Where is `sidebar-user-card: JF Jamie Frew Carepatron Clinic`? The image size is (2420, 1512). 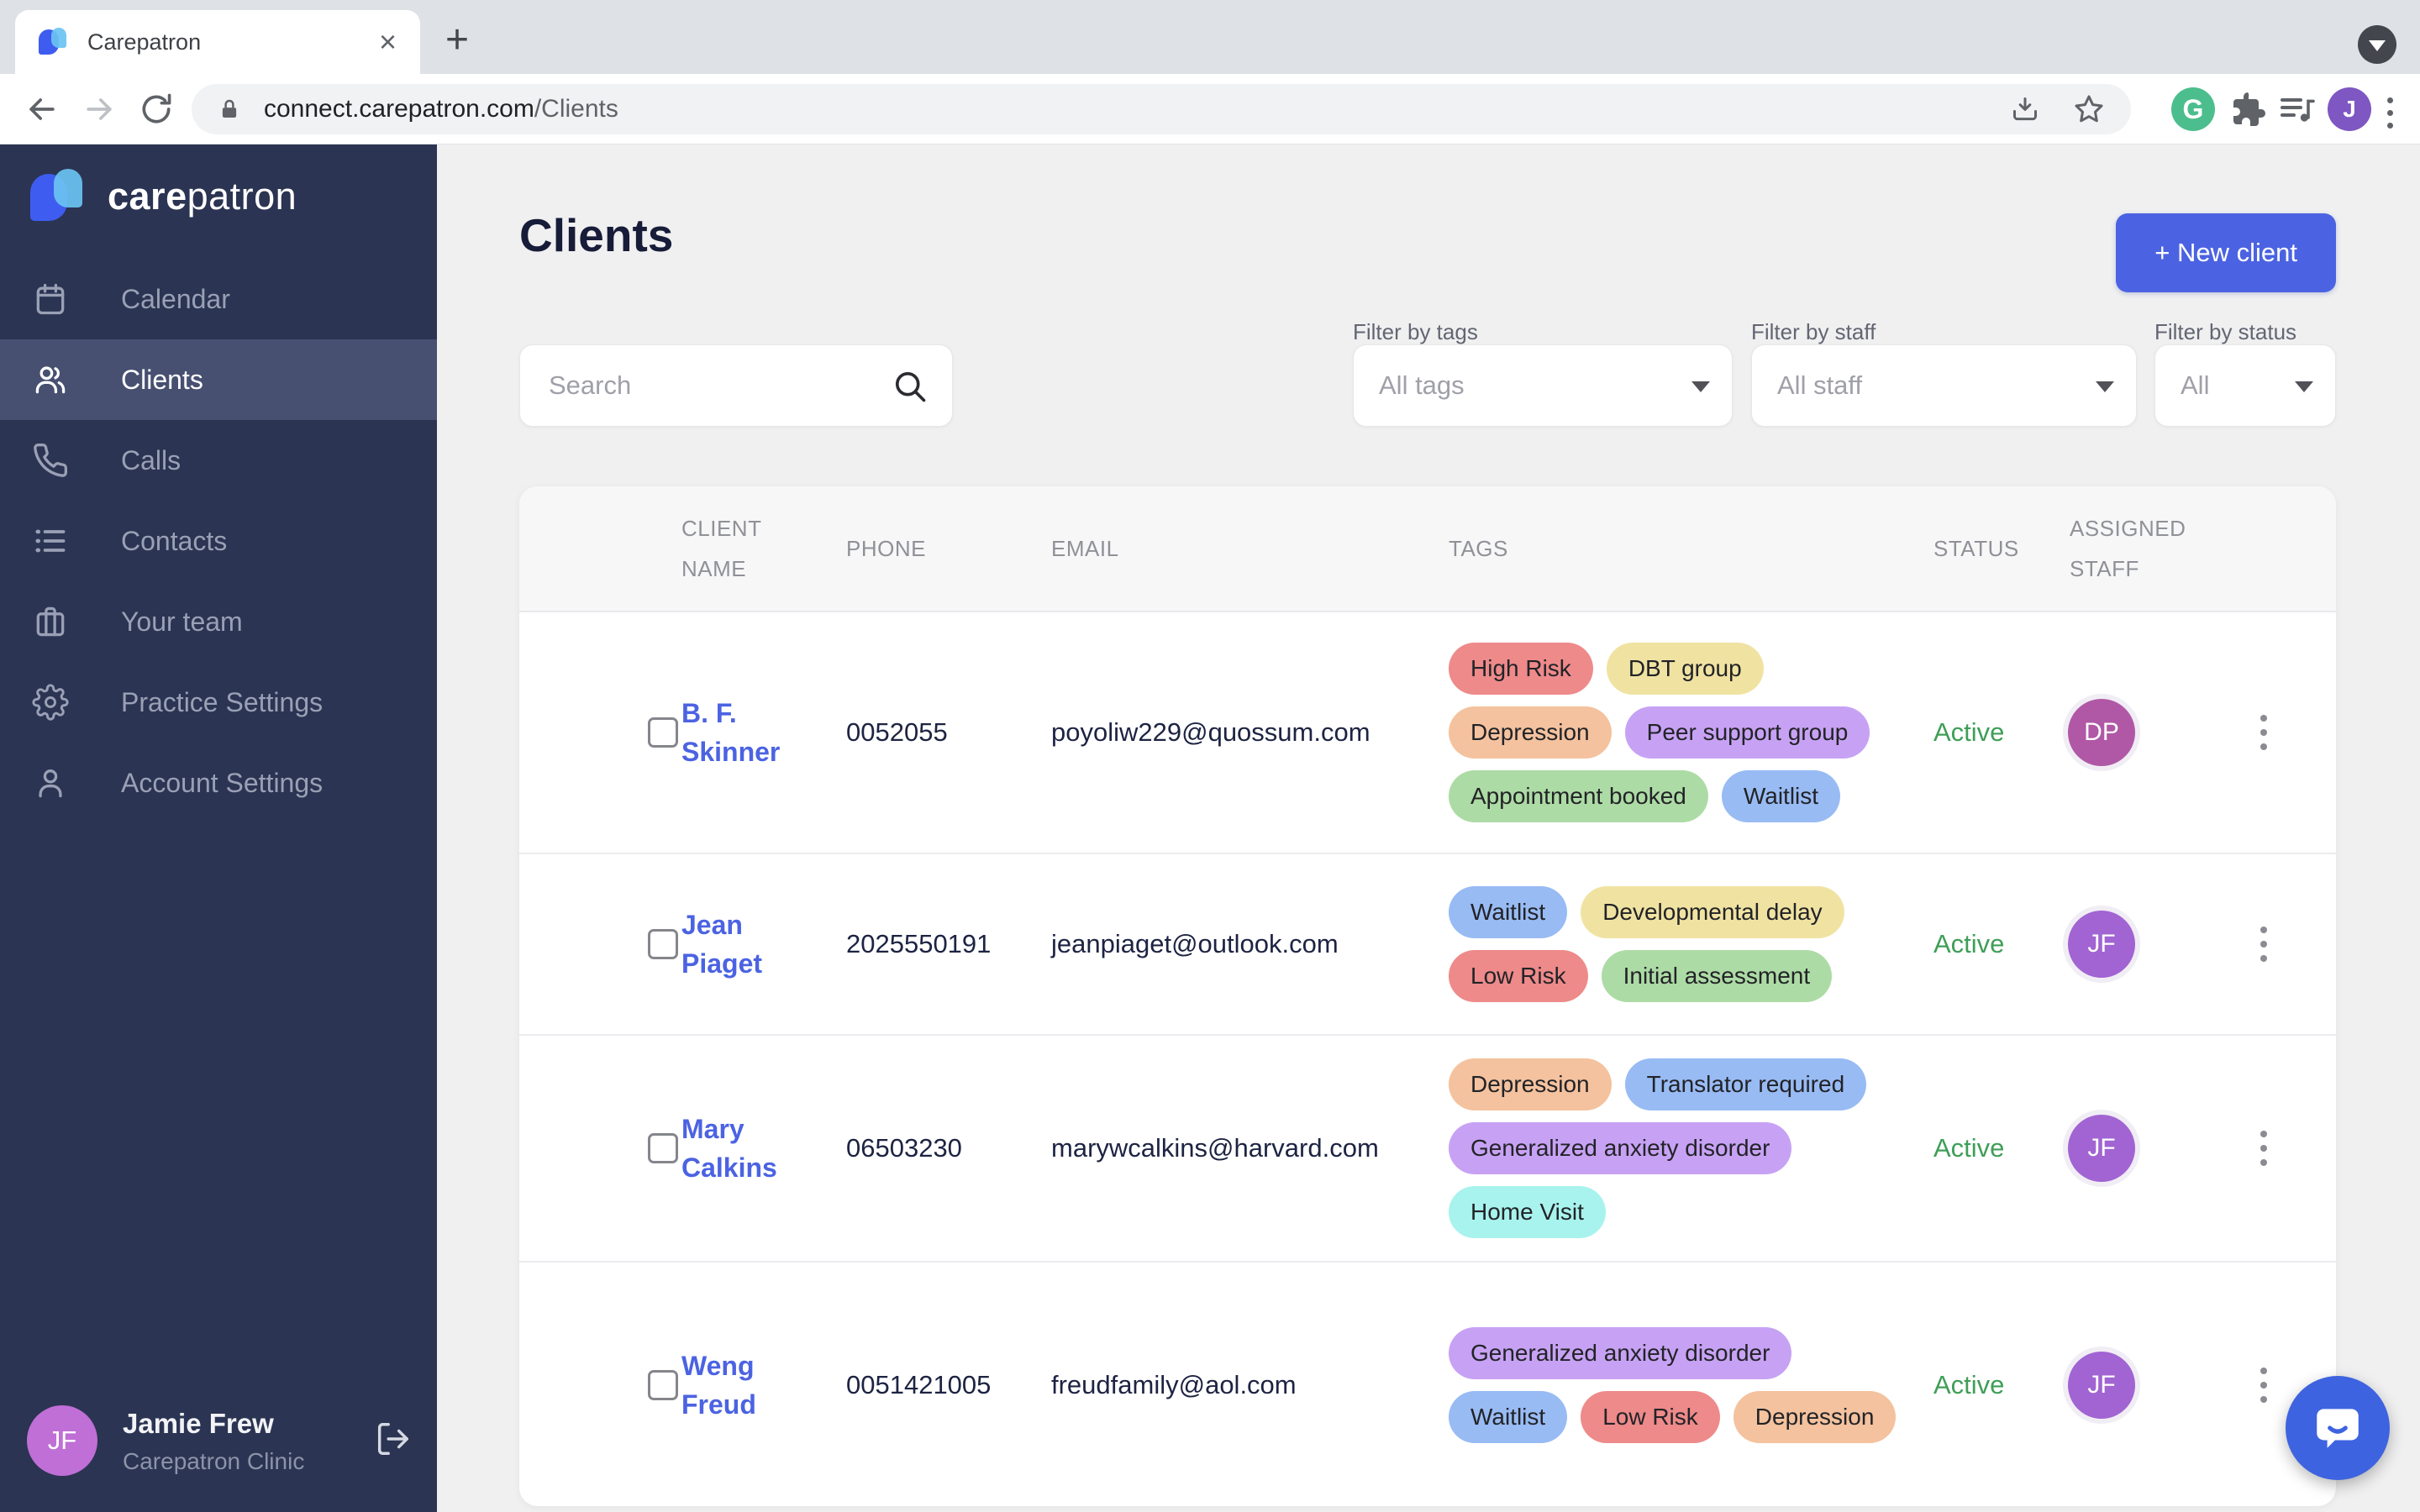
sidebar-user-card: JF Jamie Frew Carepatron Clinic is located at coordinates (218, 1440).